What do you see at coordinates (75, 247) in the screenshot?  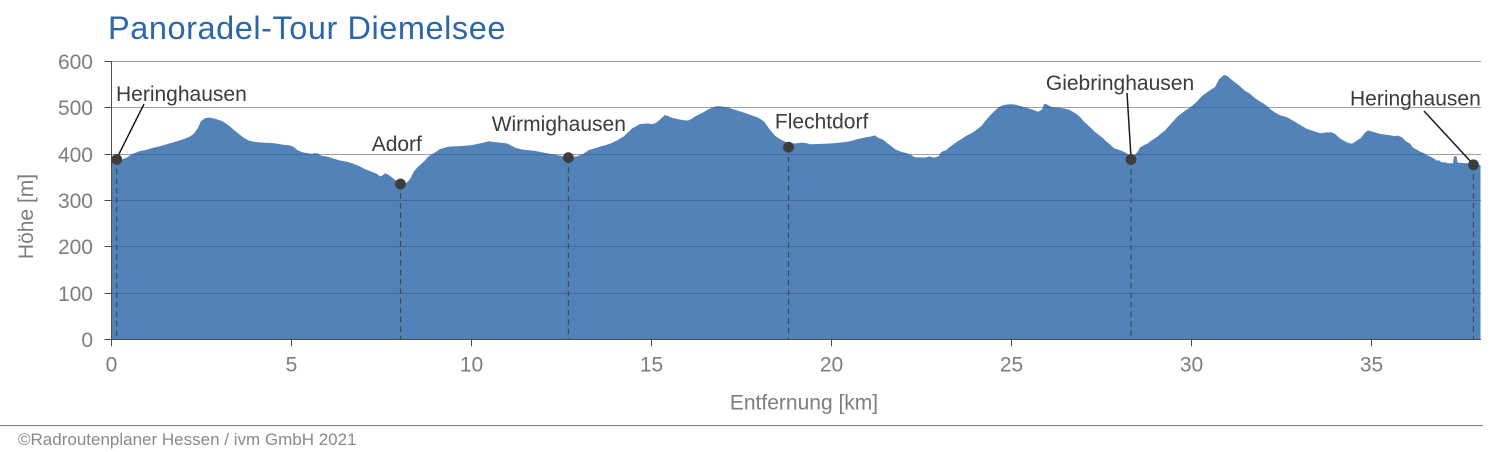 I see `svg-text: 200` at bounding box center [75, 247].